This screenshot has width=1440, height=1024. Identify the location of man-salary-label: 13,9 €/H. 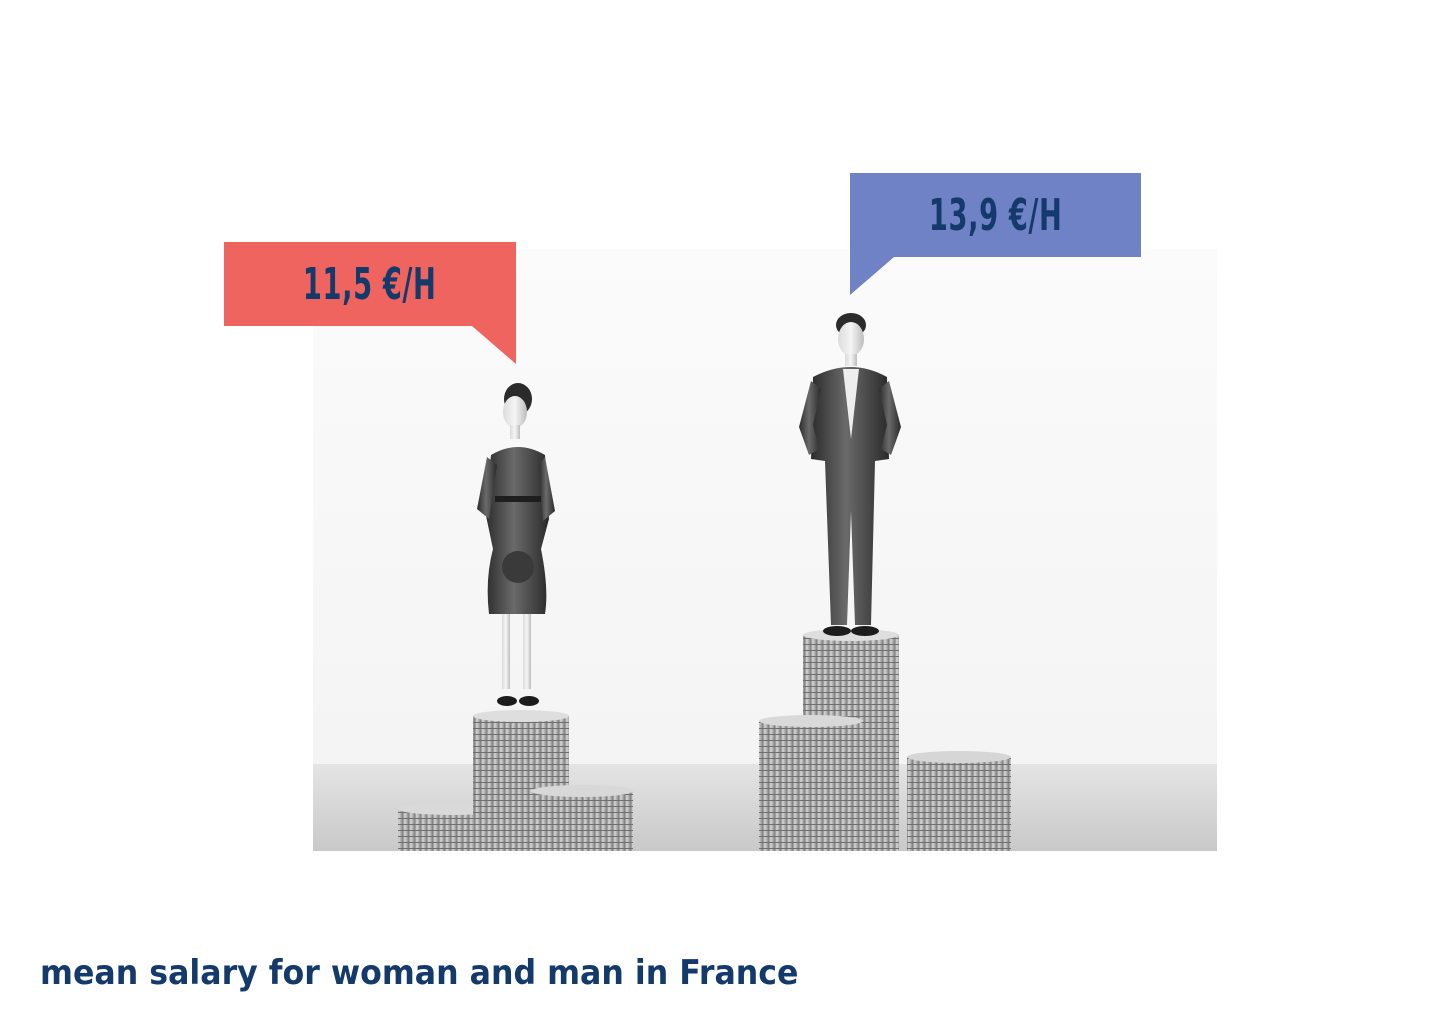
(995, 215).